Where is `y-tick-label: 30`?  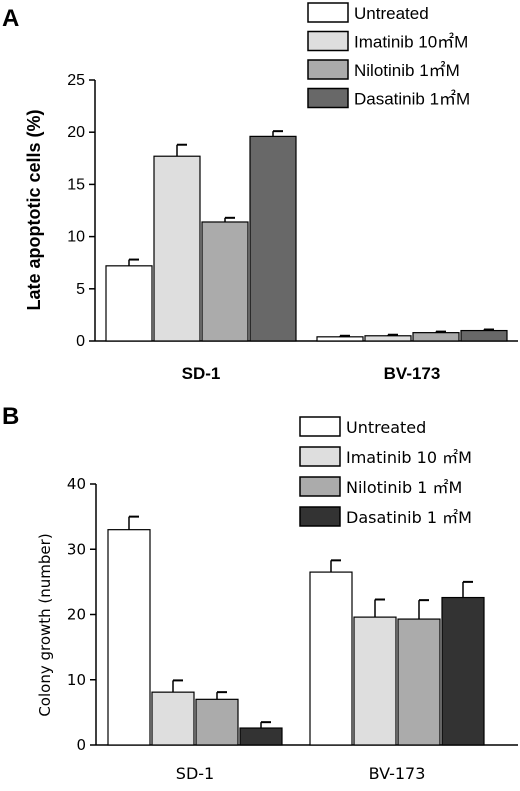 y-tick-label: 30 is located at coordinates (76, 549).